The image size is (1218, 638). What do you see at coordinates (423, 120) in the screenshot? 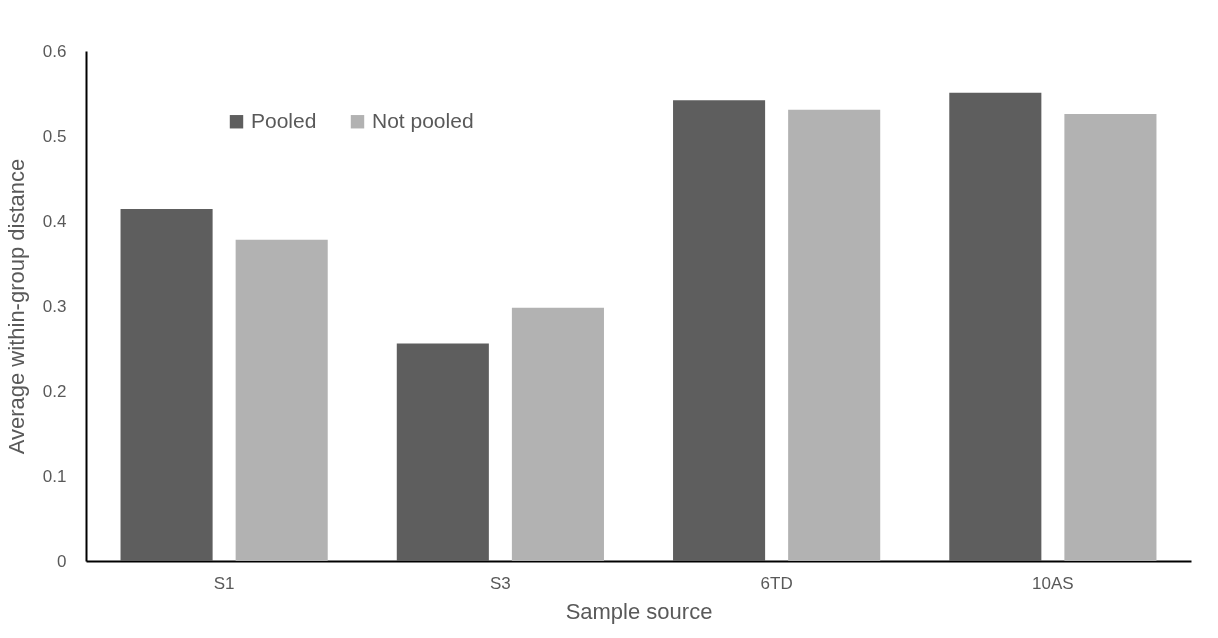
I see `legend-label: Not pooled` at bounding box center [423, 120].